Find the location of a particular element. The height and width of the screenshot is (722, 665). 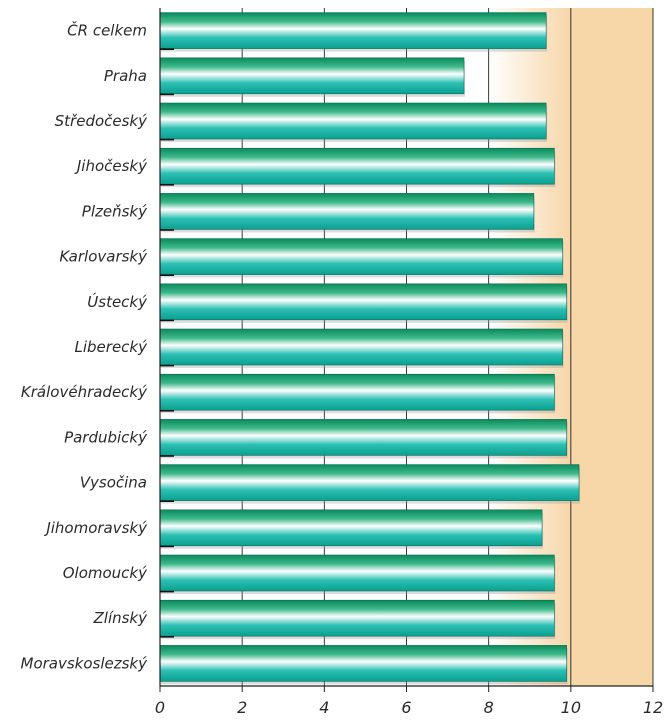

category-label: Liberecký is located at coordinates (112, 347).